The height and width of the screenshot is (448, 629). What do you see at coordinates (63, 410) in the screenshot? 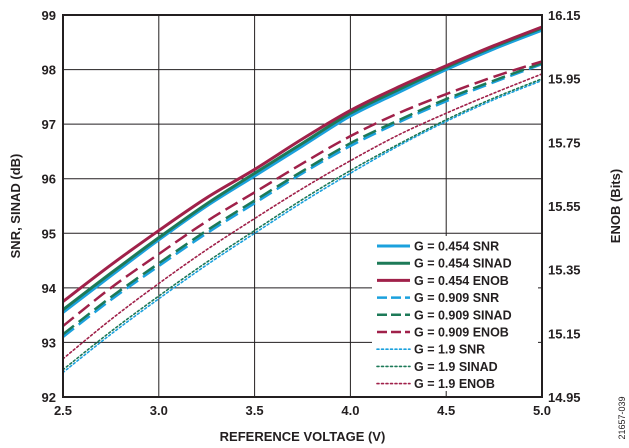
I see `x-tick-label: 2.5` at bounding box center [63, 410].